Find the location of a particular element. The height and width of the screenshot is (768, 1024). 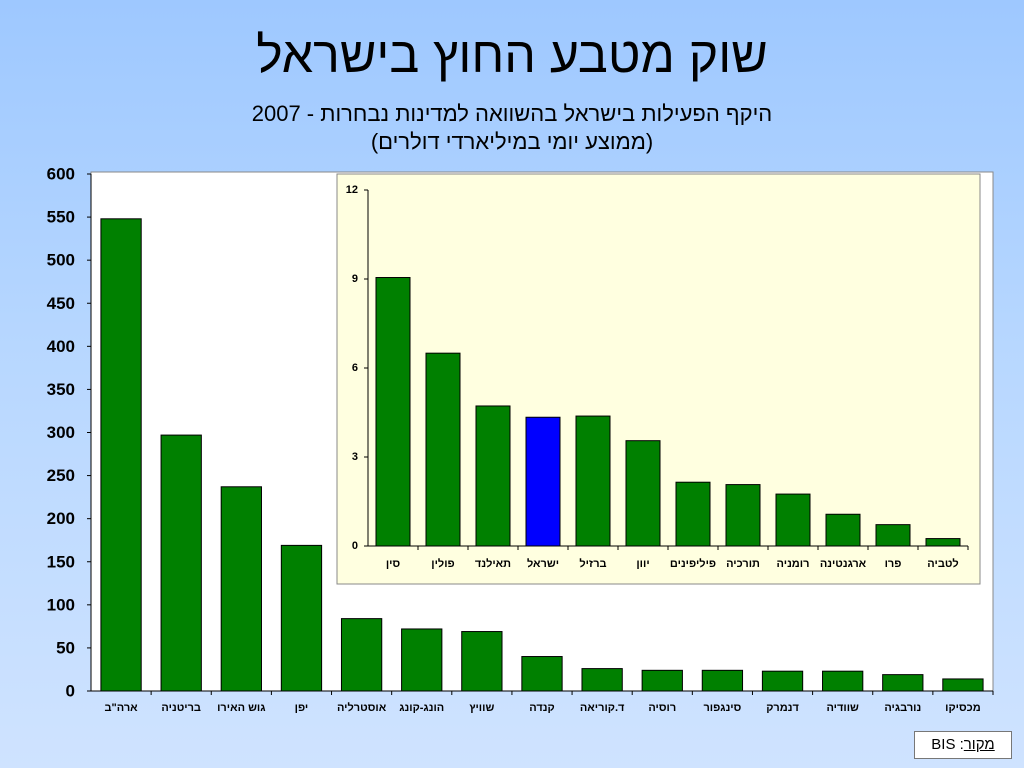

main-y-tick-label: 100 is located at coordinates (61, 604).